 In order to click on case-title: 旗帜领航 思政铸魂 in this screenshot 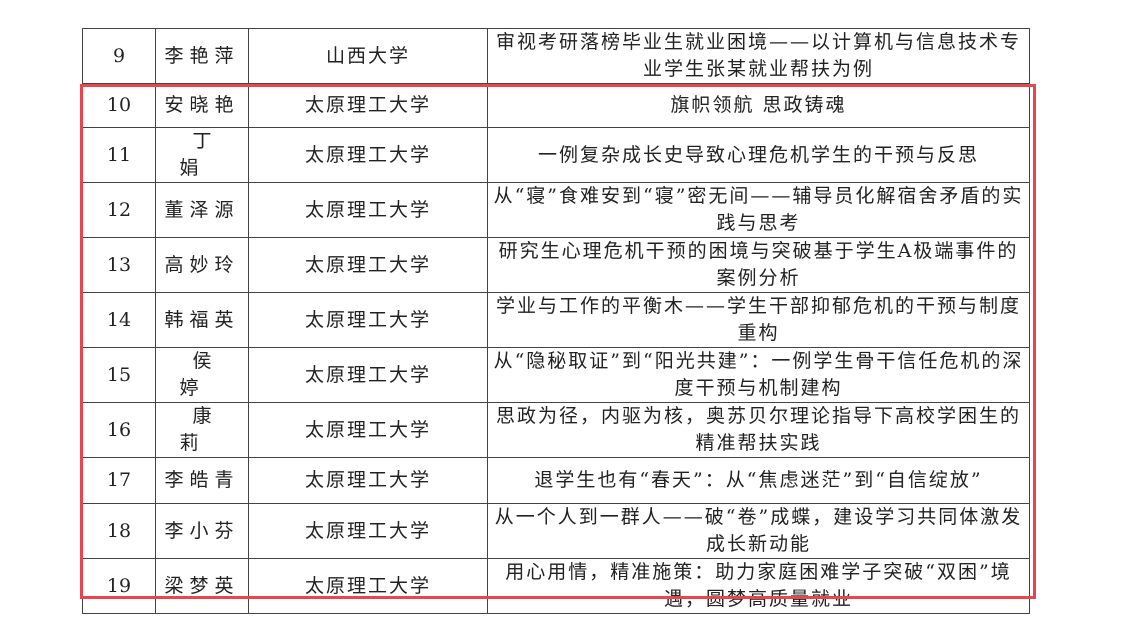, I will do `click(758, 105)`.